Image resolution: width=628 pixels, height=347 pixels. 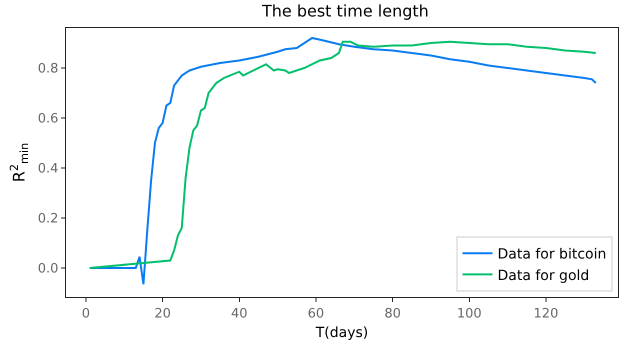 What do you see at coordinates (392, 314) in the screenshot?
I see `x-tick-label: 80` at bounding box center [392, 314].